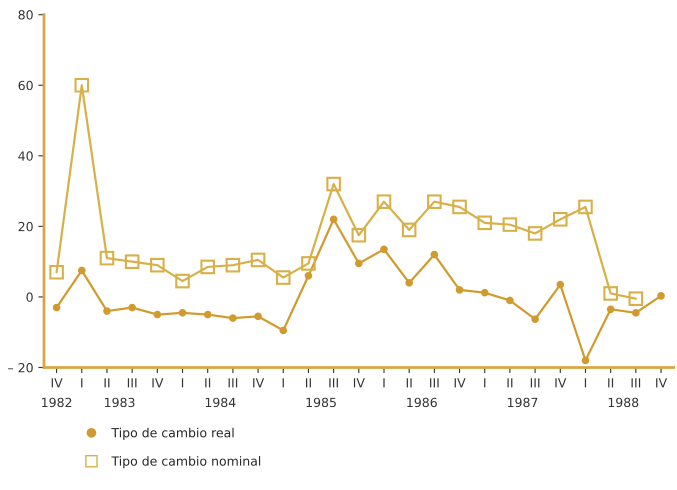 Image resolution: width=677 pixels, height=490 pixels. What do you see at coordinates (185, 462) in the screenshot?
I see `legend-label: Tipo de cambio nominal` at bounding box center [185, 462].